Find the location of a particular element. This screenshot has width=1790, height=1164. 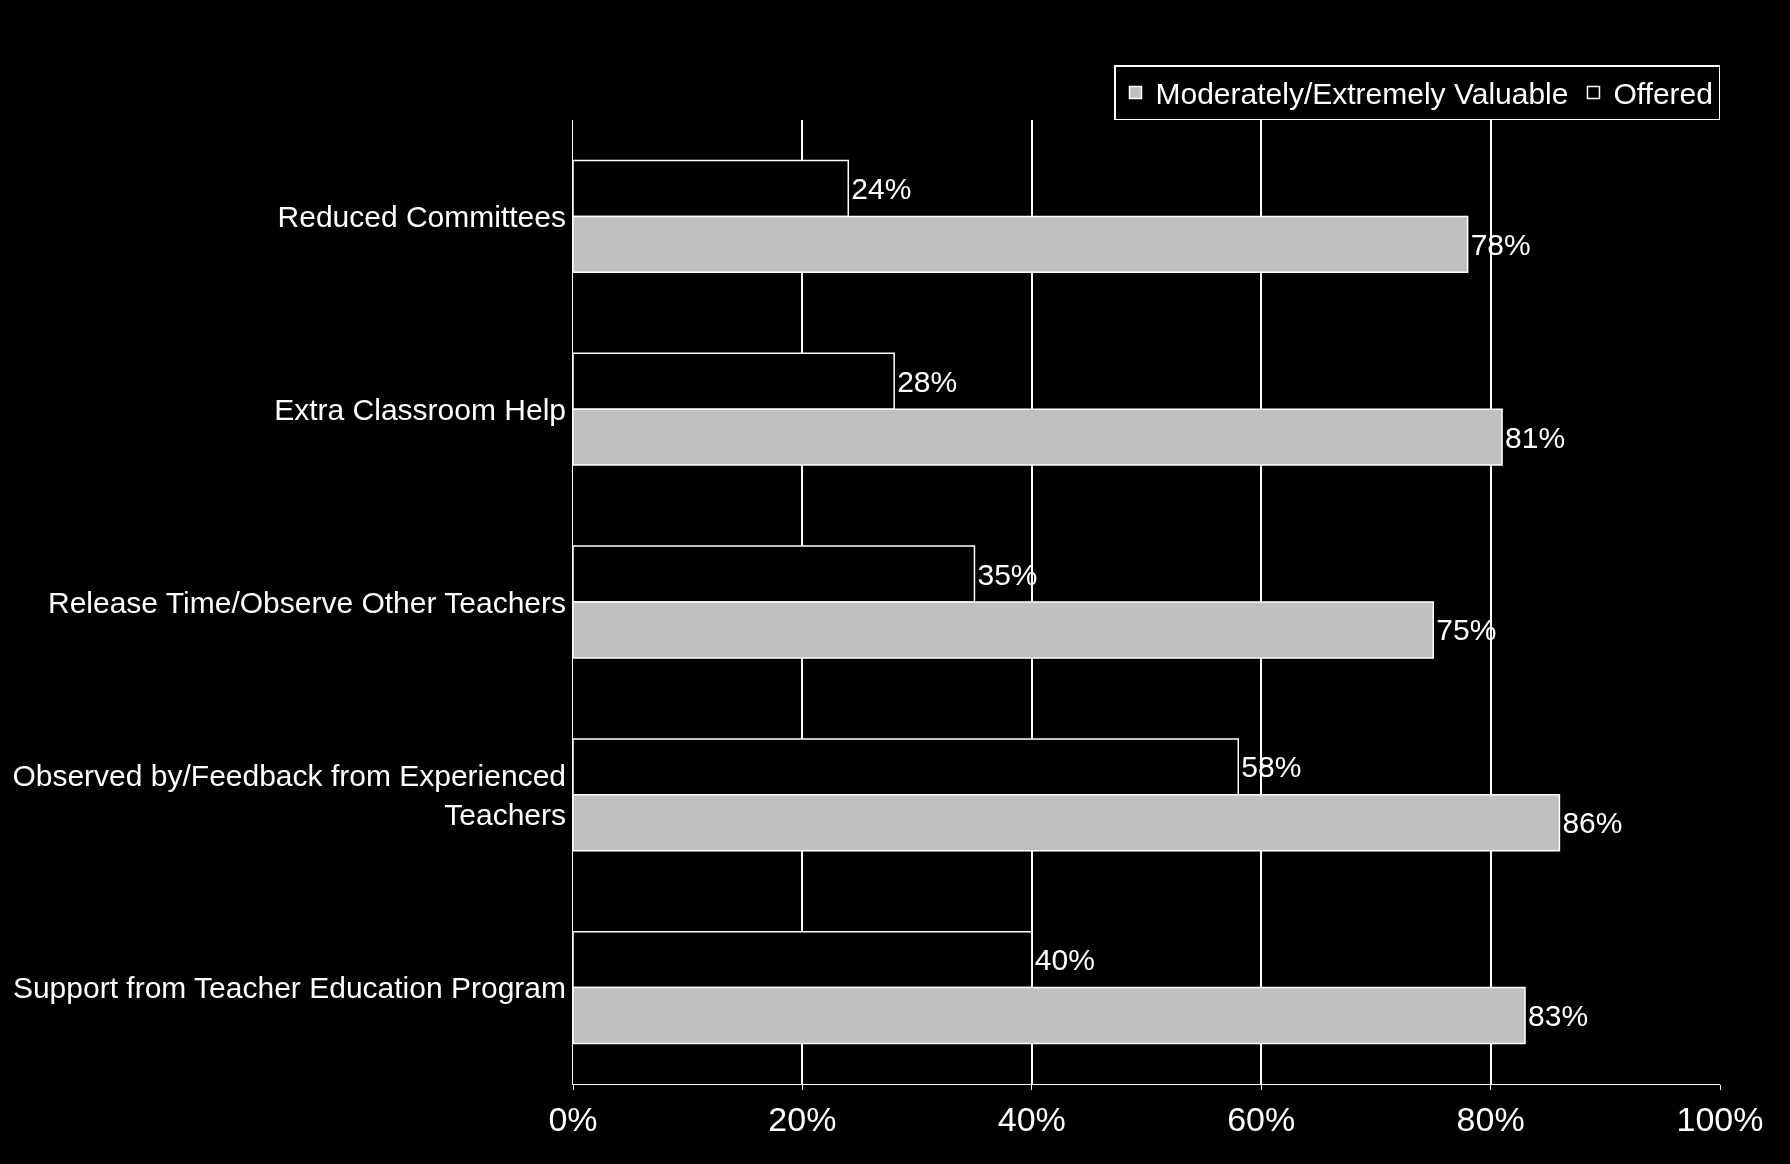

y-tick-label: Support from Teacher Education Program is located at coordinates (289, 988).